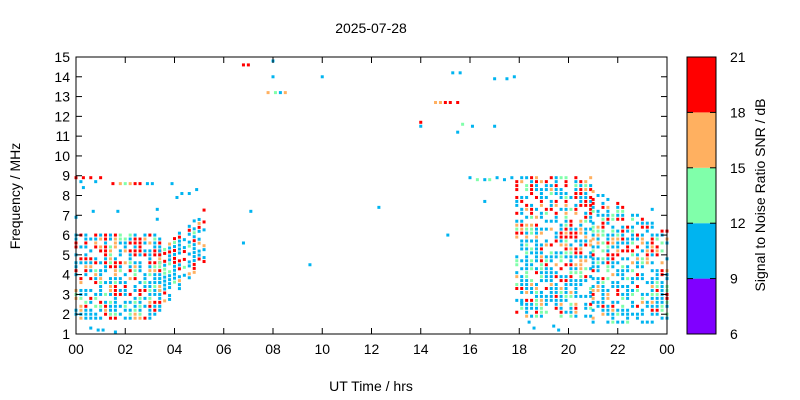 This screenshot has height=400, width=800. I want to click on colorbar-bin, so click(701, 195).